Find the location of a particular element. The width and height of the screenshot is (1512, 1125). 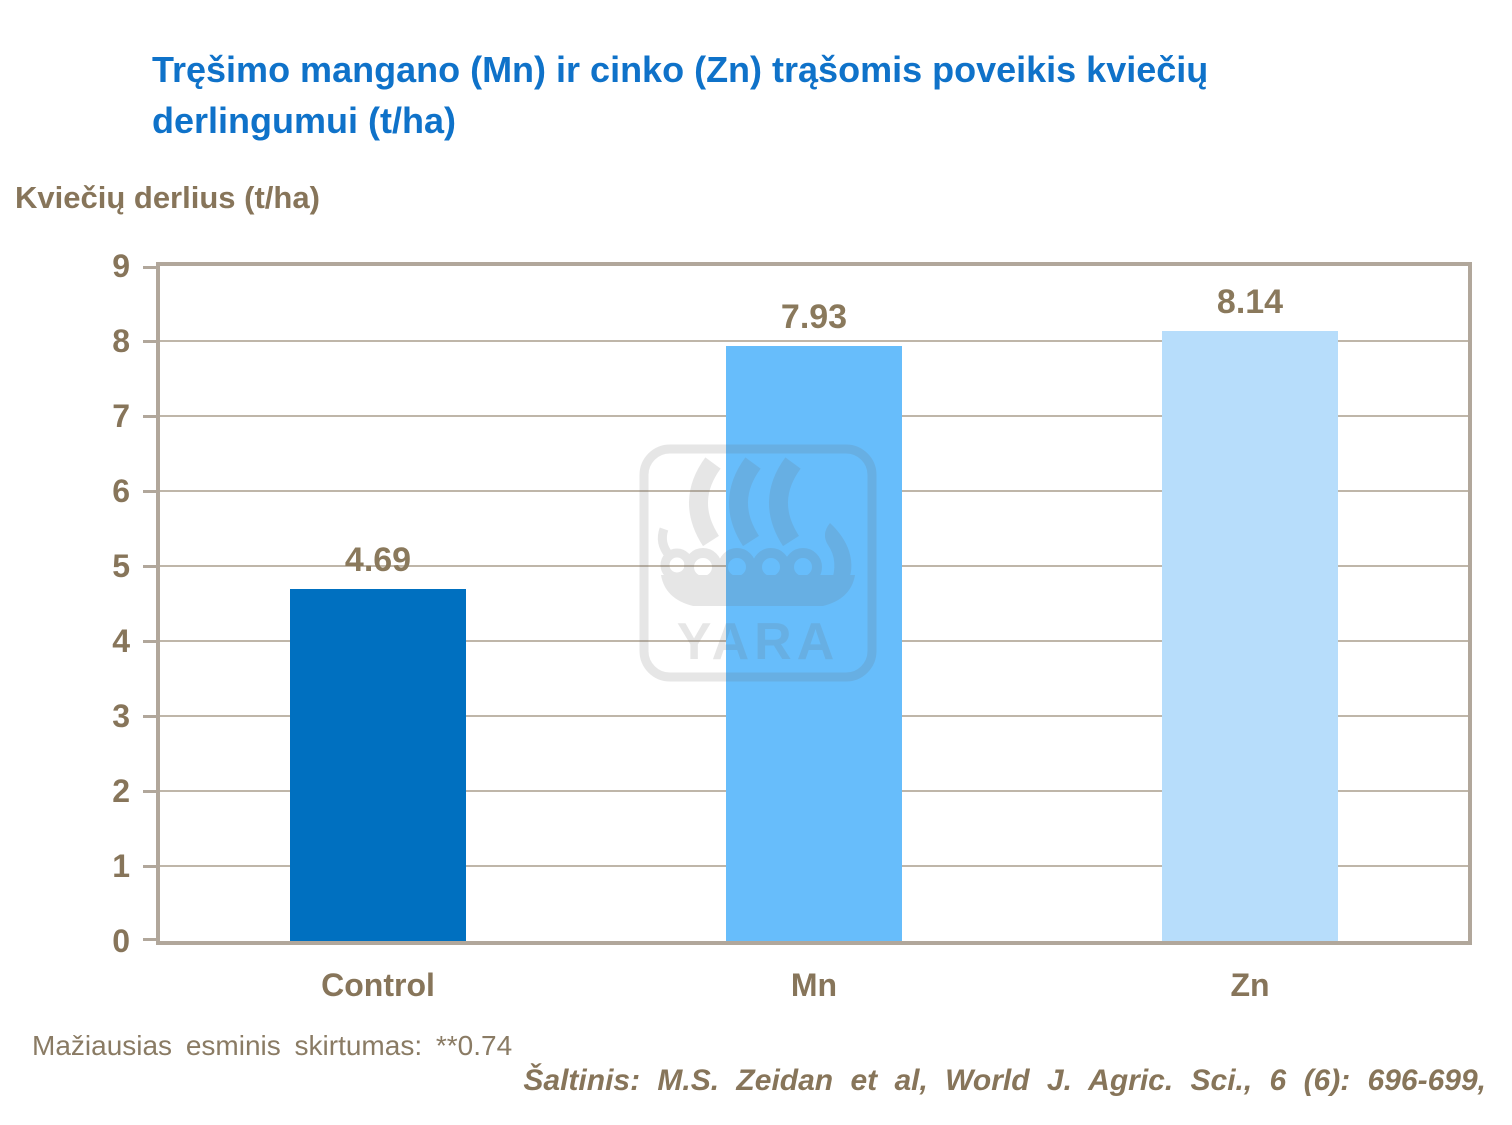

y-tick-label: 5 is located at coordinates (121, 566).